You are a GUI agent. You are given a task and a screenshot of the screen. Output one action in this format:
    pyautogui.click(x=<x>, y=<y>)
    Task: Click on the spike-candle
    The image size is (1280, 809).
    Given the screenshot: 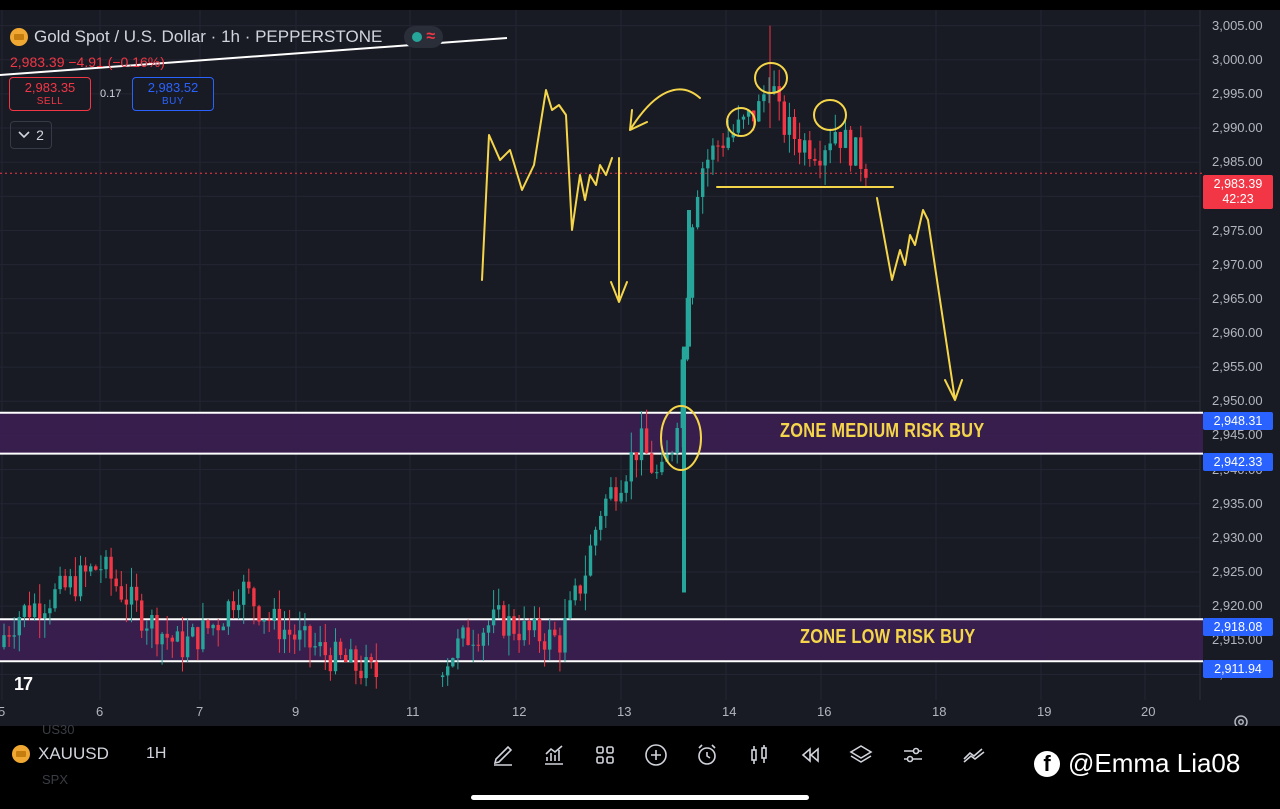 What is the action you would take?
    pyautogui.click(x=689, y=278)
    